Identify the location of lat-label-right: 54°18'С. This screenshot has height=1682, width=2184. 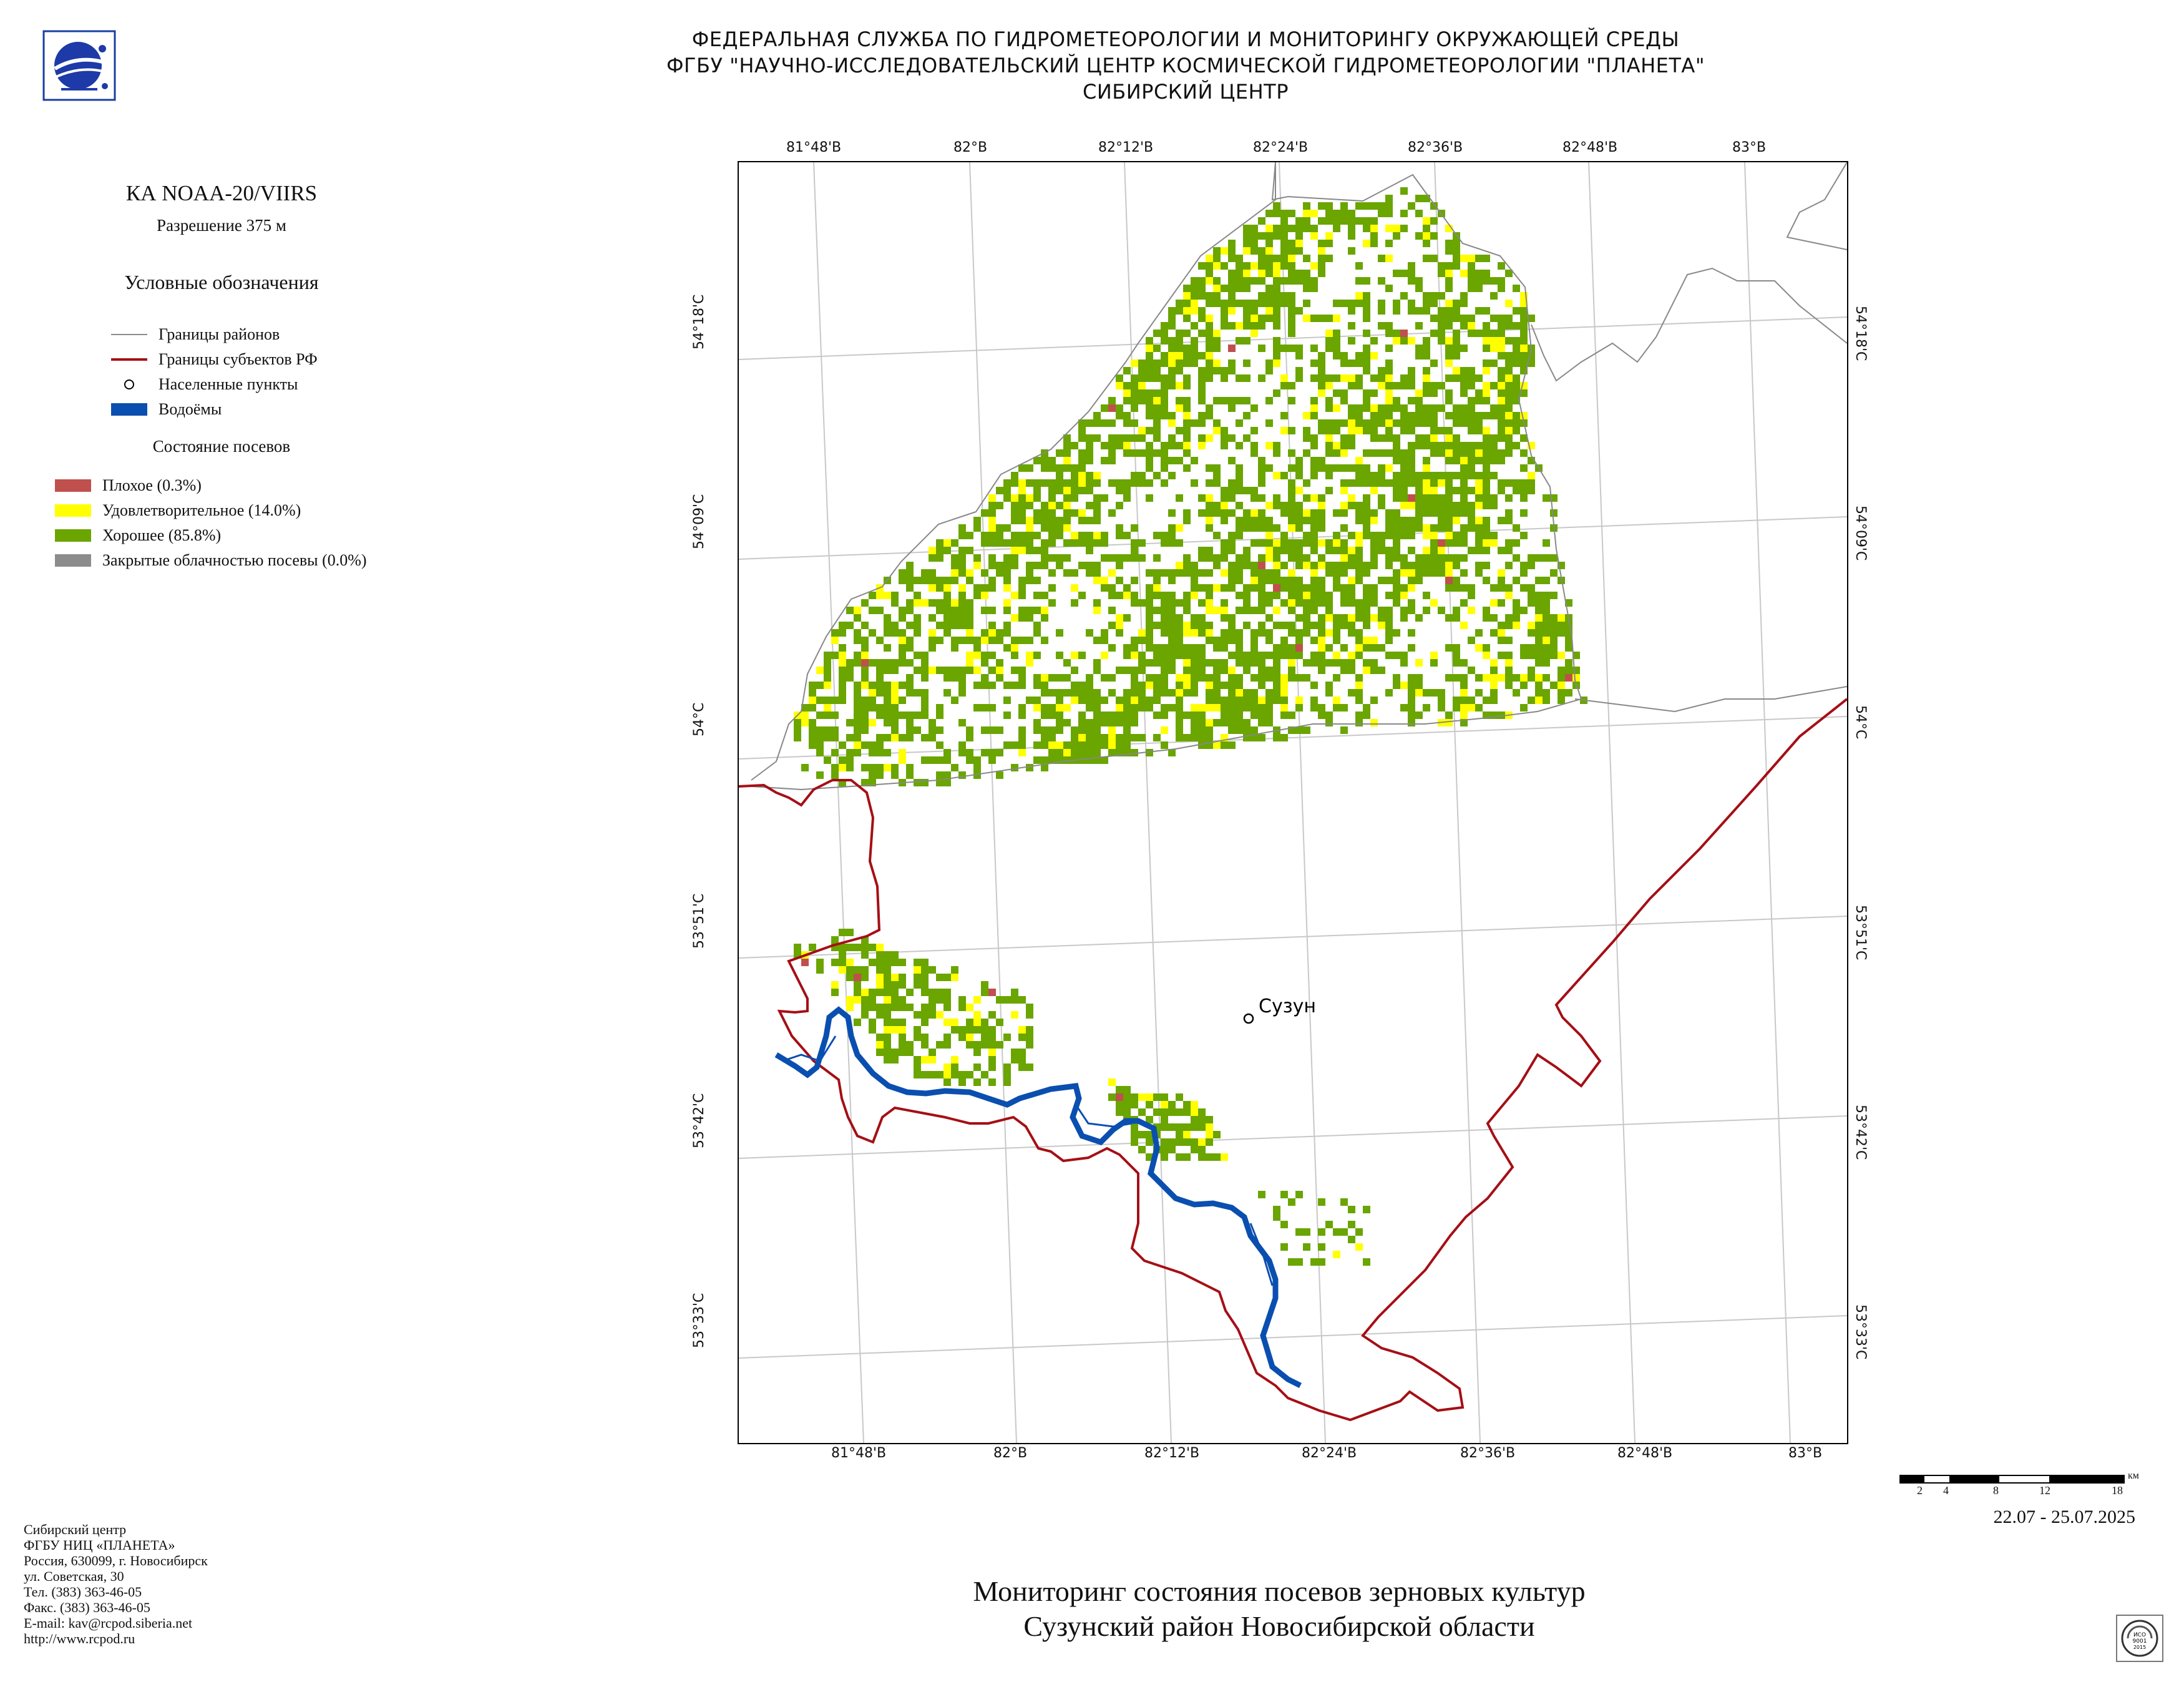
(1861, 333).